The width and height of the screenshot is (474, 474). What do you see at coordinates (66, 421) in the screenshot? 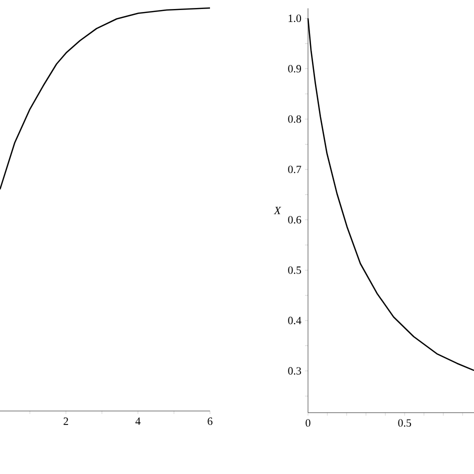
I see `x-tick-label: 2` at bounding box center [66, 421].